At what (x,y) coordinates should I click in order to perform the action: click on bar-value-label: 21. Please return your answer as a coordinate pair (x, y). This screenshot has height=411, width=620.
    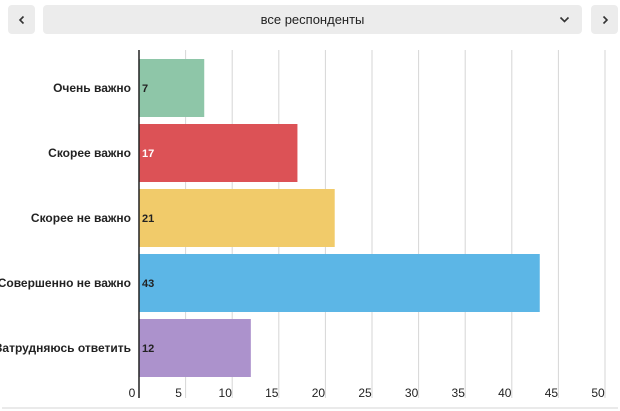
    Looking at the image, I should click on (148, 219).